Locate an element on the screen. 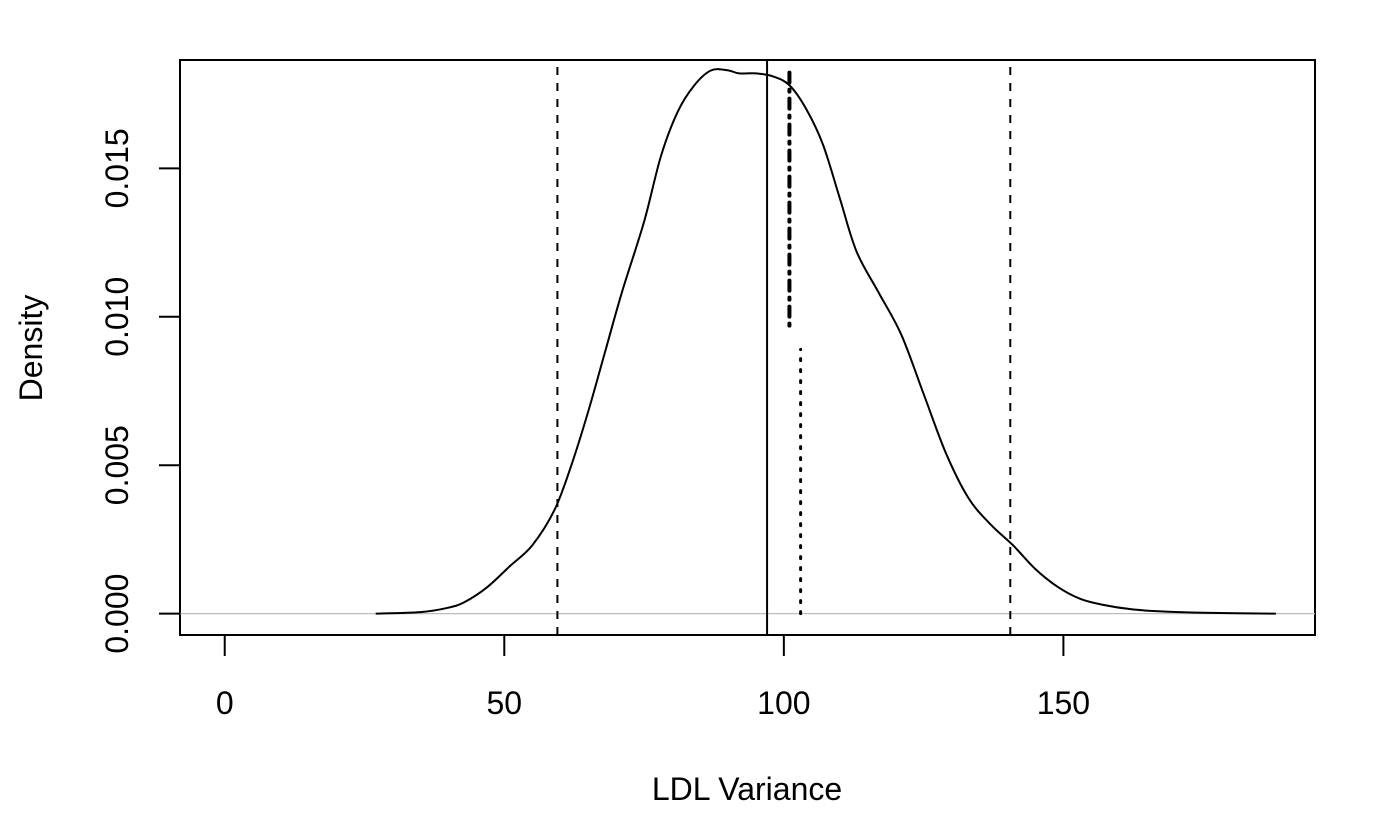  y-tick-label: 0.000 is located at coordinates (117, 614).